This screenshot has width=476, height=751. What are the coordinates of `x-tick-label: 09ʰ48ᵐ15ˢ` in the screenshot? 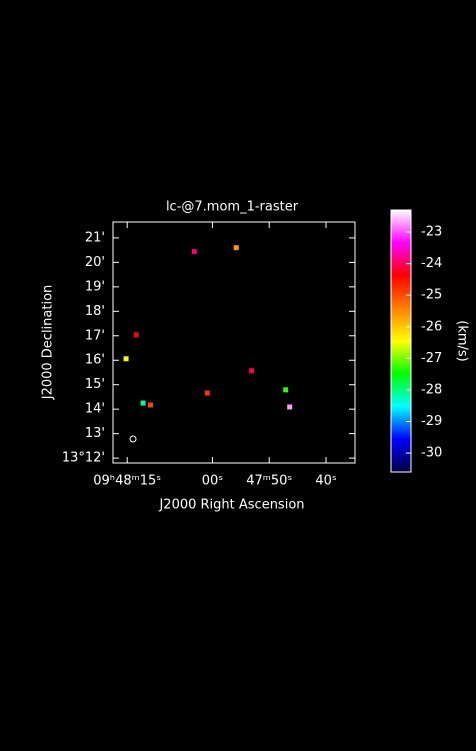 It's located at (127, 481).